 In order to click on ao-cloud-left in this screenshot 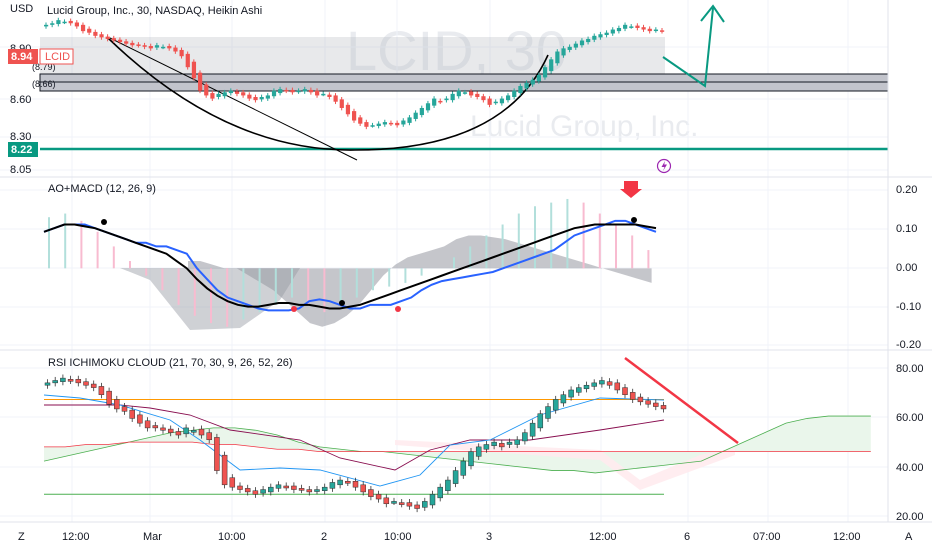, I will do `click(172, 299)`.